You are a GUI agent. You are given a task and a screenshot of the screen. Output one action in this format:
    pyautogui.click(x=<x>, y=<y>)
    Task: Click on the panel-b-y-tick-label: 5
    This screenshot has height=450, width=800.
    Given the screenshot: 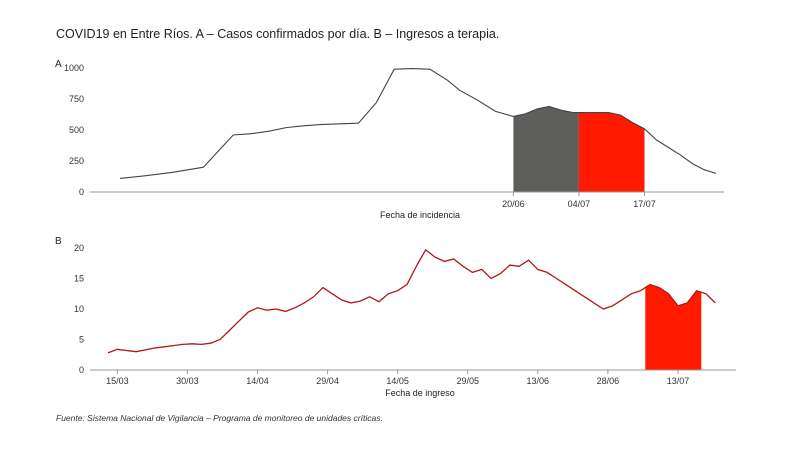 What is the action you would take?
    pyautogui.click(x=81, y=340)
    